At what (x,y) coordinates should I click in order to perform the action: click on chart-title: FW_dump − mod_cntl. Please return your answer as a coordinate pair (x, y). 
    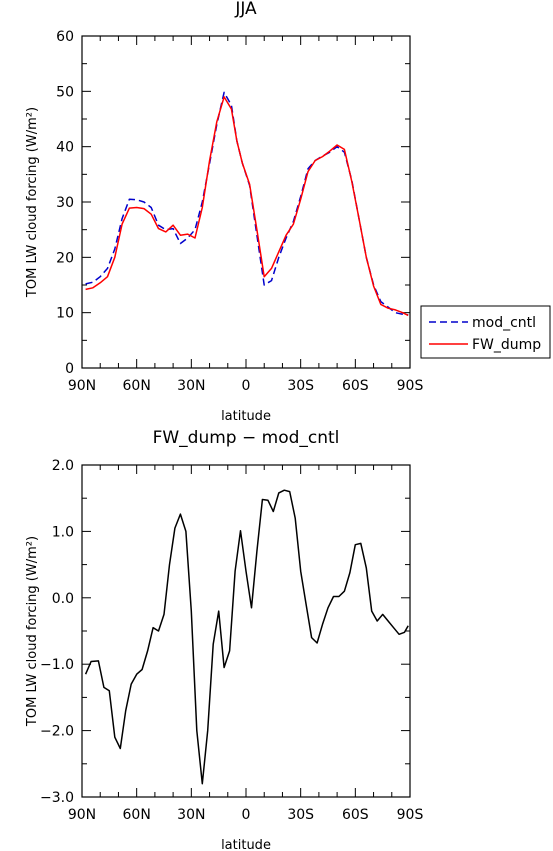
    Looking at the image, I should click on (246, 438).